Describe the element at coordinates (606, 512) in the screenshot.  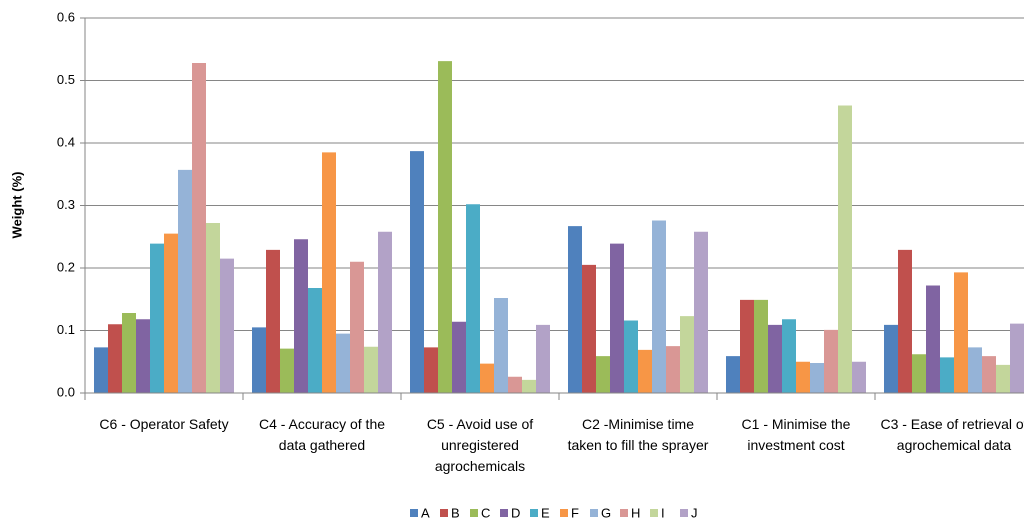
I see `legend-label: G` at that location.